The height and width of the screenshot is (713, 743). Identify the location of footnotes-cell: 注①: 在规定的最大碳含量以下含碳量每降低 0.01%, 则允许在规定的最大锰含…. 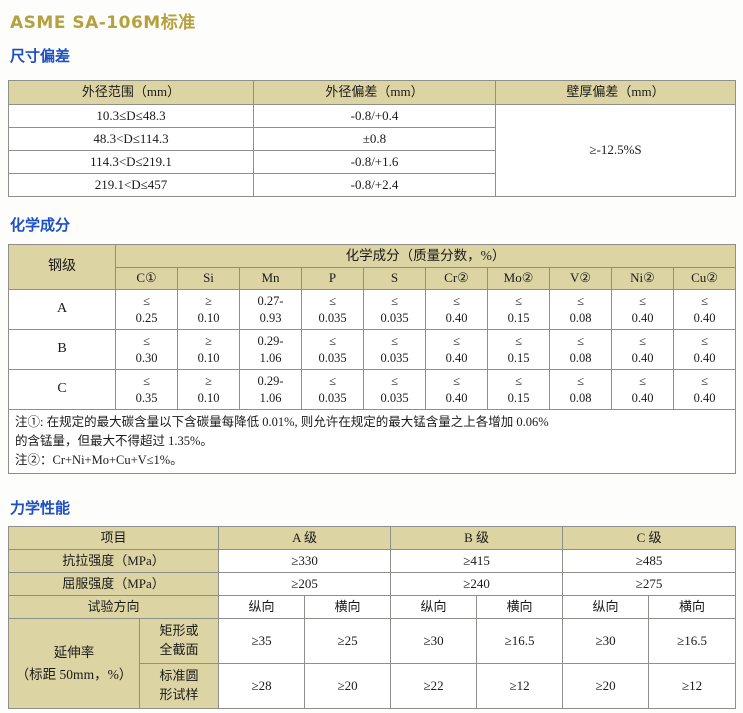
(372, 441).